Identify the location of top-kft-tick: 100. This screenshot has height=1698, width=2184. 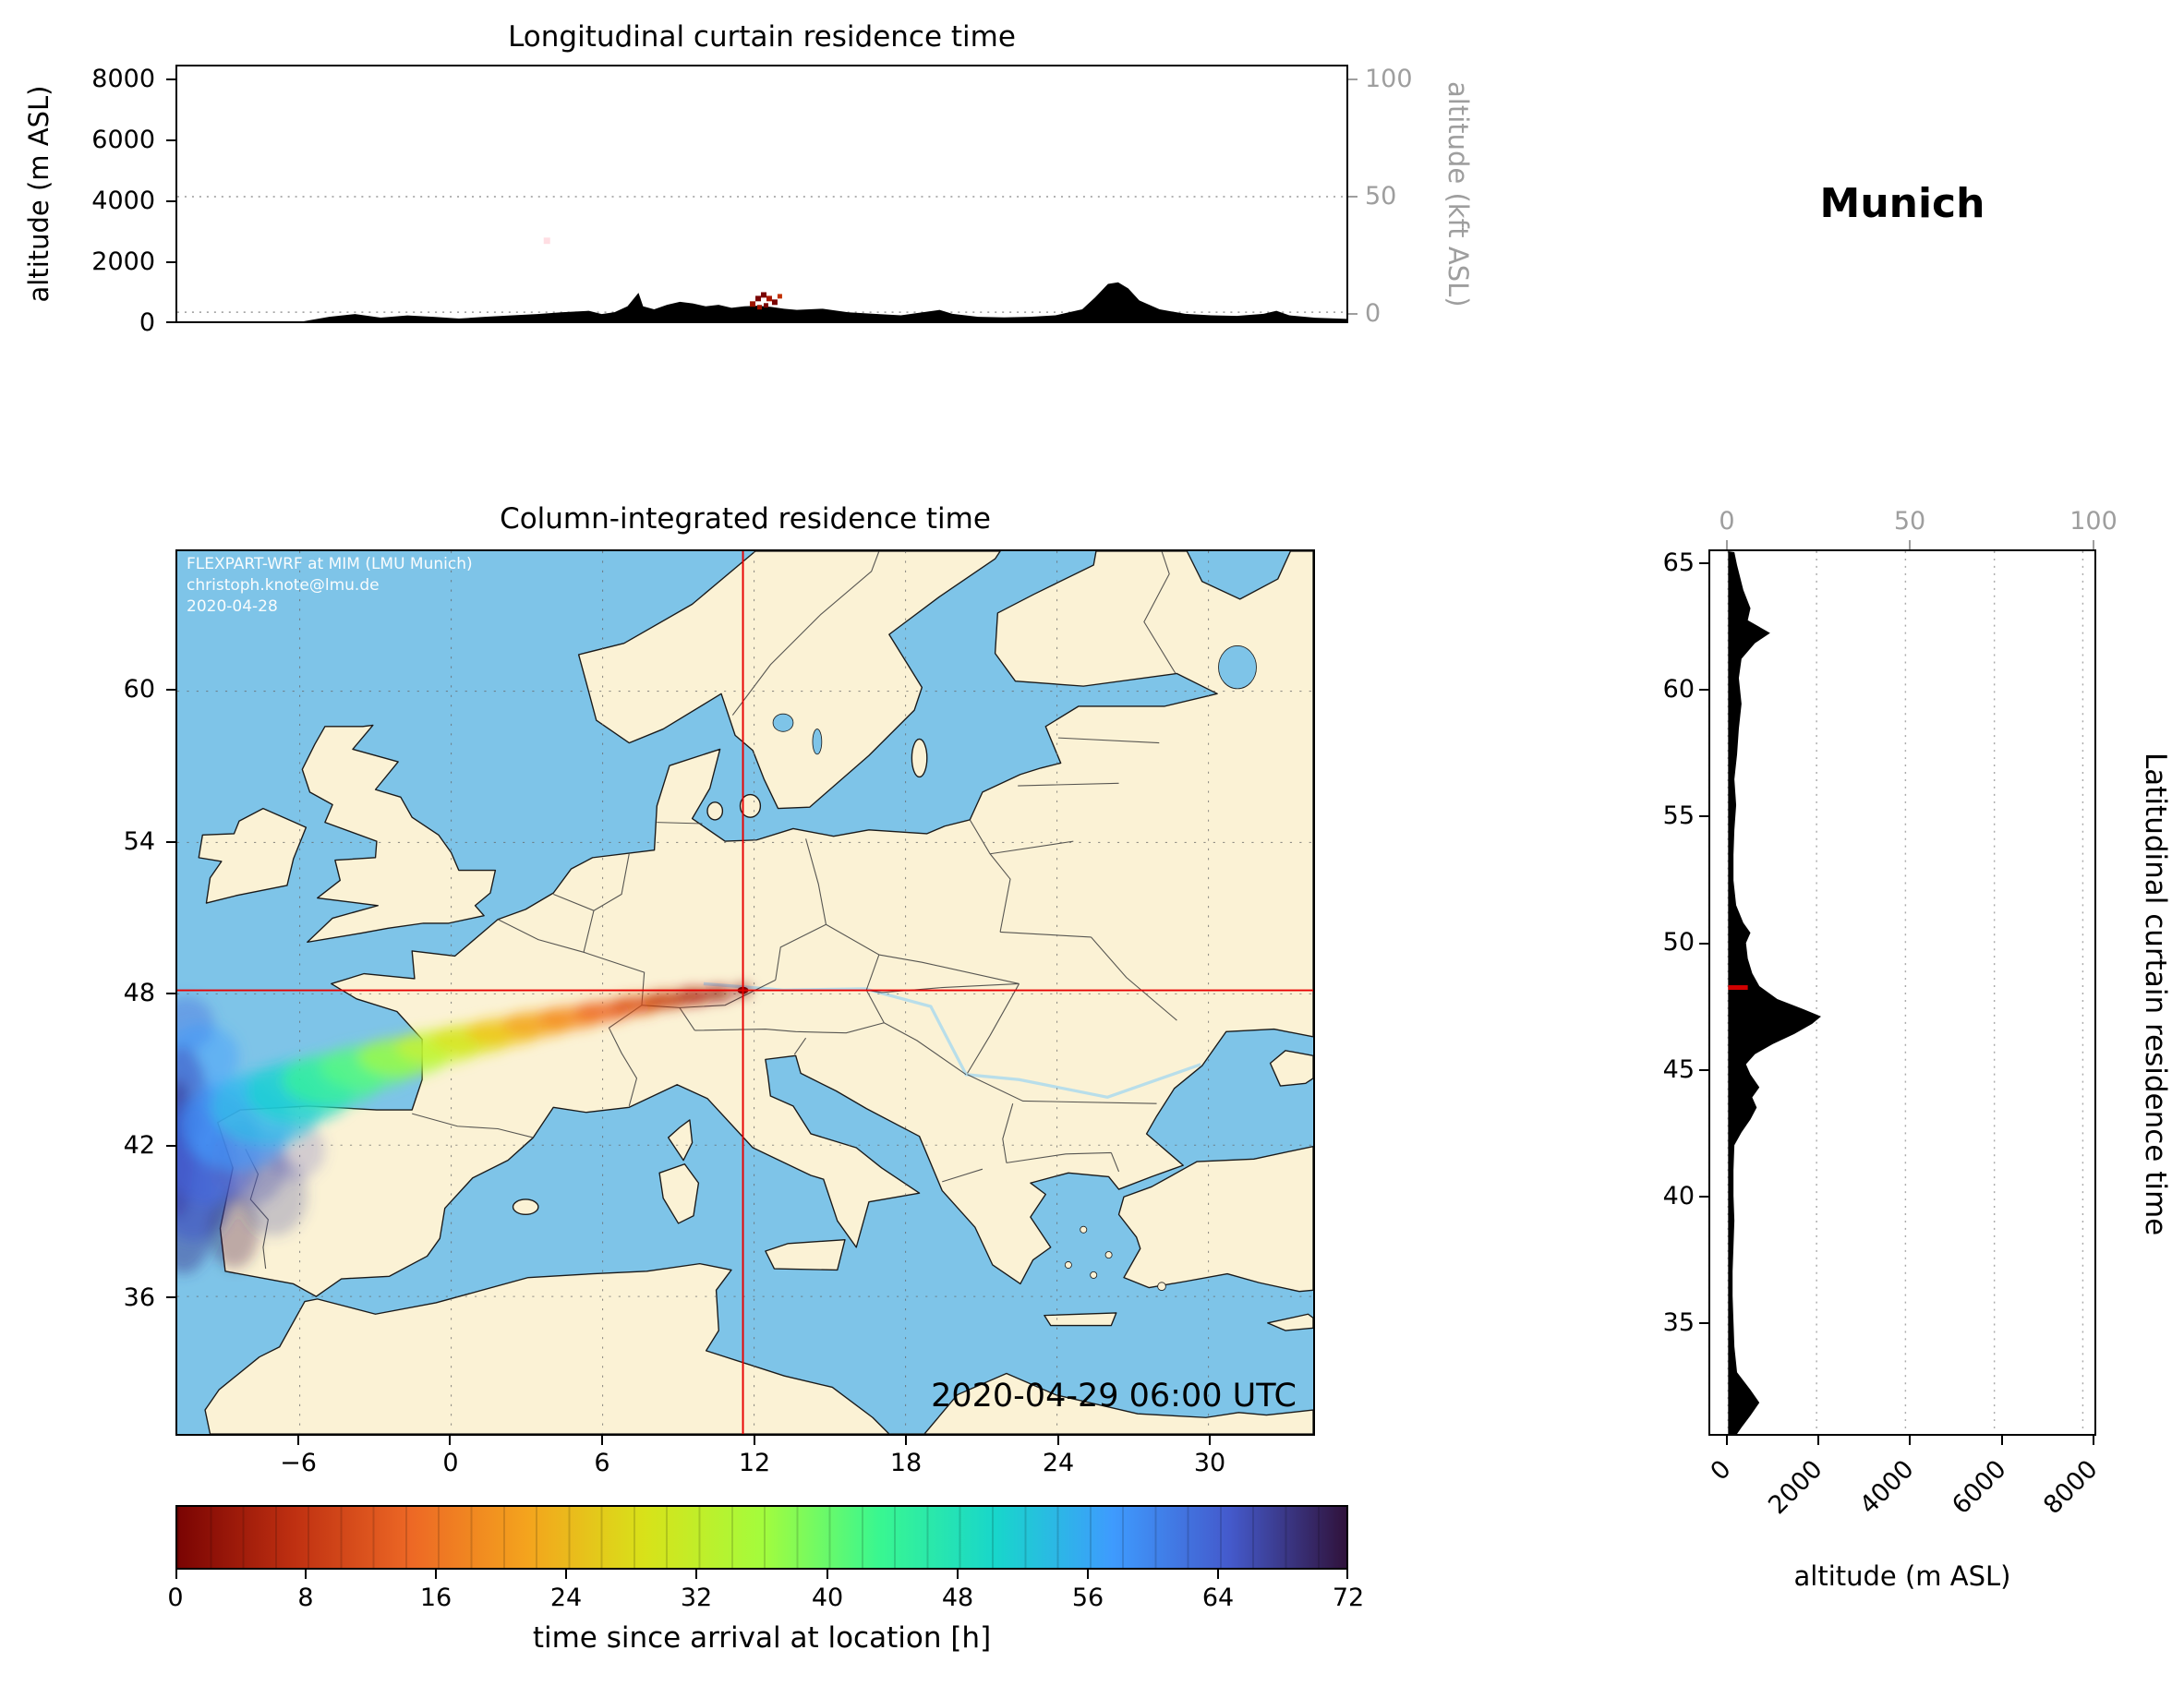
(1389, 79).